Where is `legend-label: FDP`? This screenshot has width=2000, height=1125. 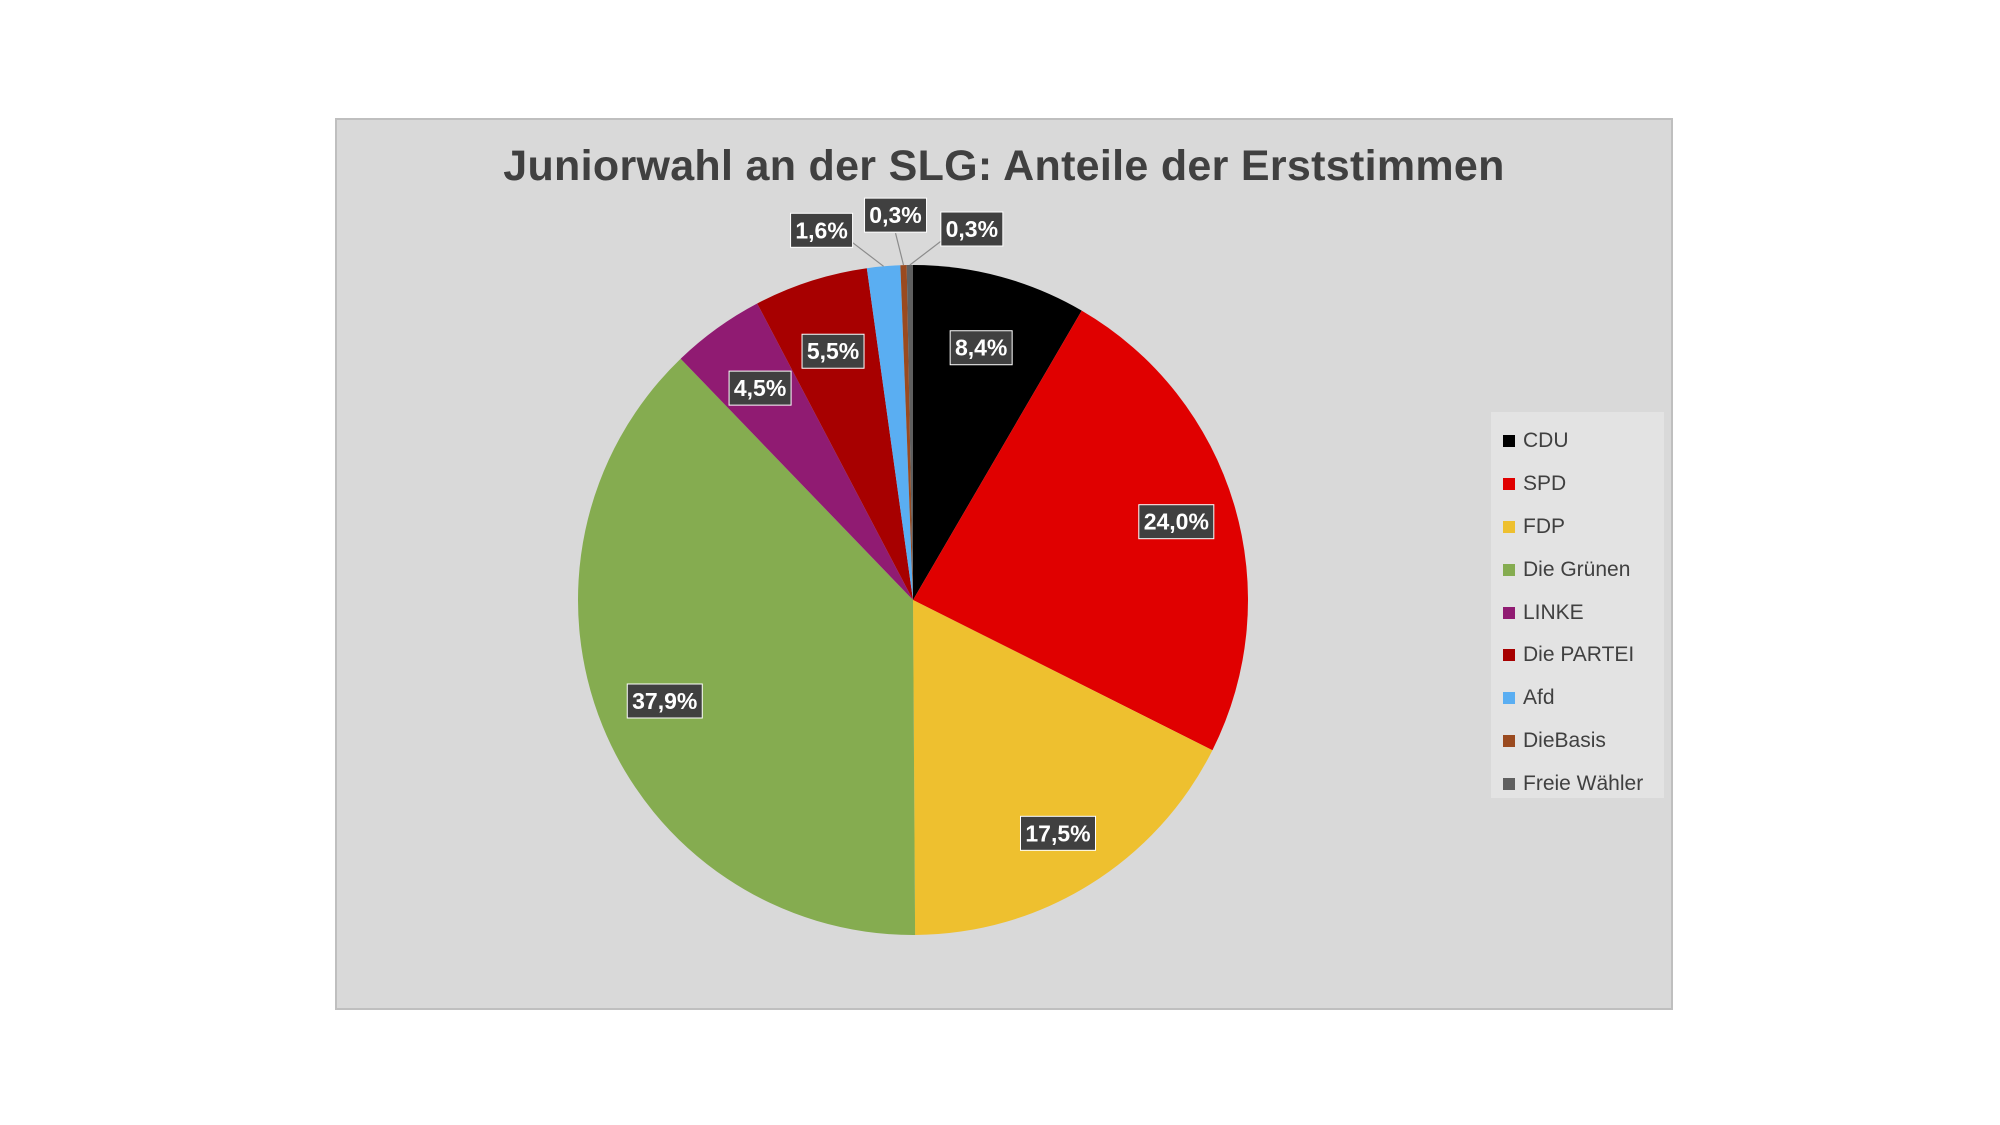
legend-label: FDP is located at coordinates (1544, 526).